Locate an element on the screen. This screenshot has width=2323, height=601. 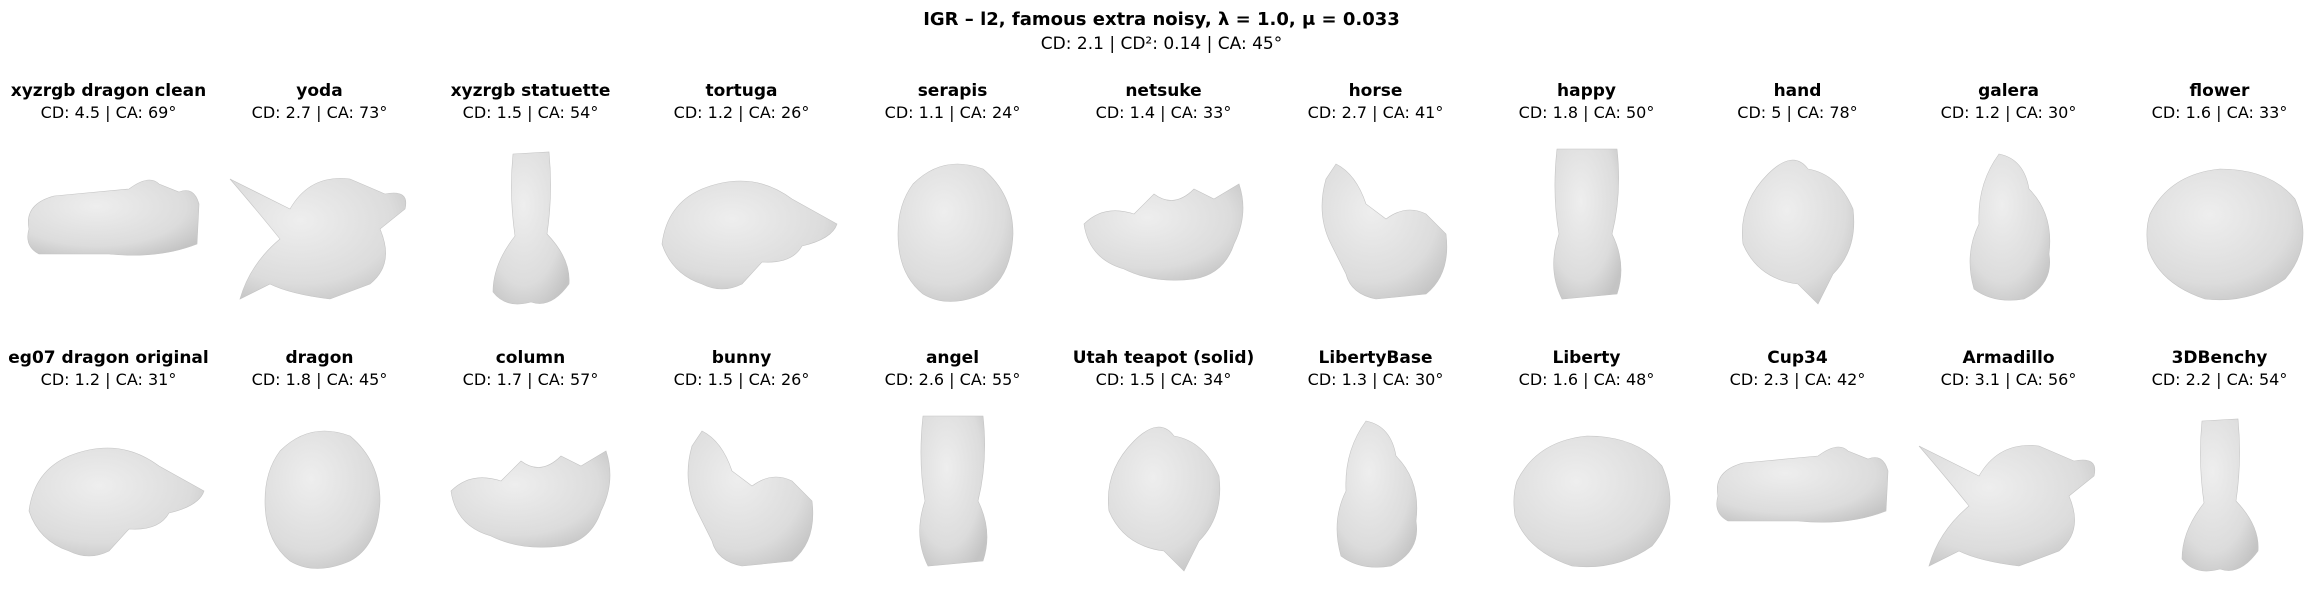
statuette-mesh-icon is located at coordinates (530, 228).